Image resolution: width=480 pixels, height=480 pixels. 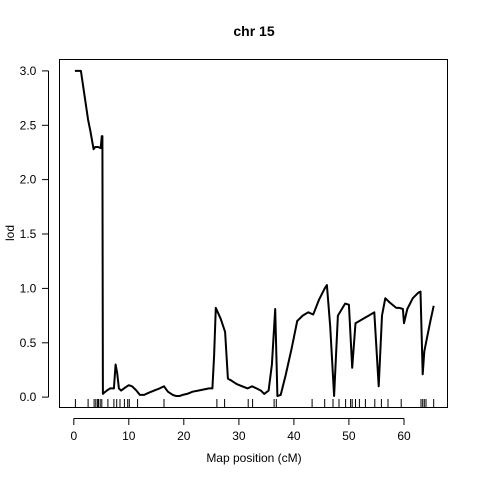 I want to click on x-tick-label: 30, so click(x=239, y=436).